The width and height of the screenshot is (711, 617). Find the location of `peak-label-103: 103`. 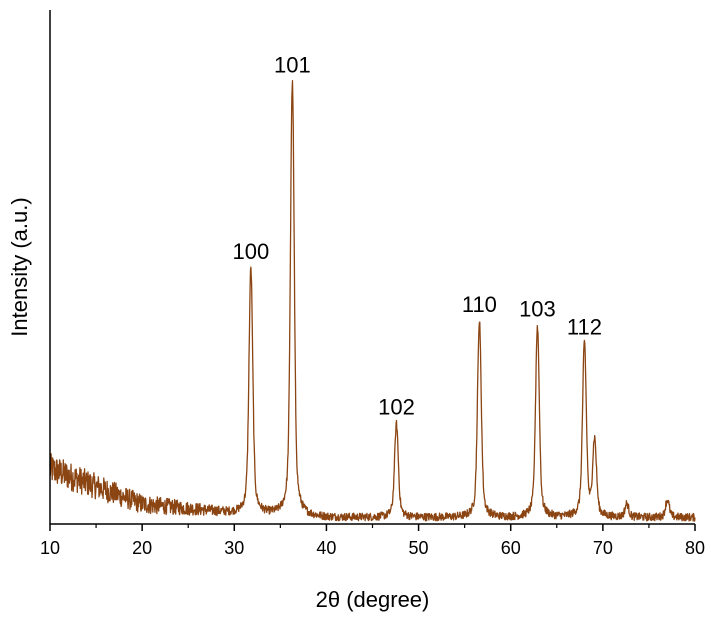

peak-label-103: 103 is located at coordinates (537, 309).